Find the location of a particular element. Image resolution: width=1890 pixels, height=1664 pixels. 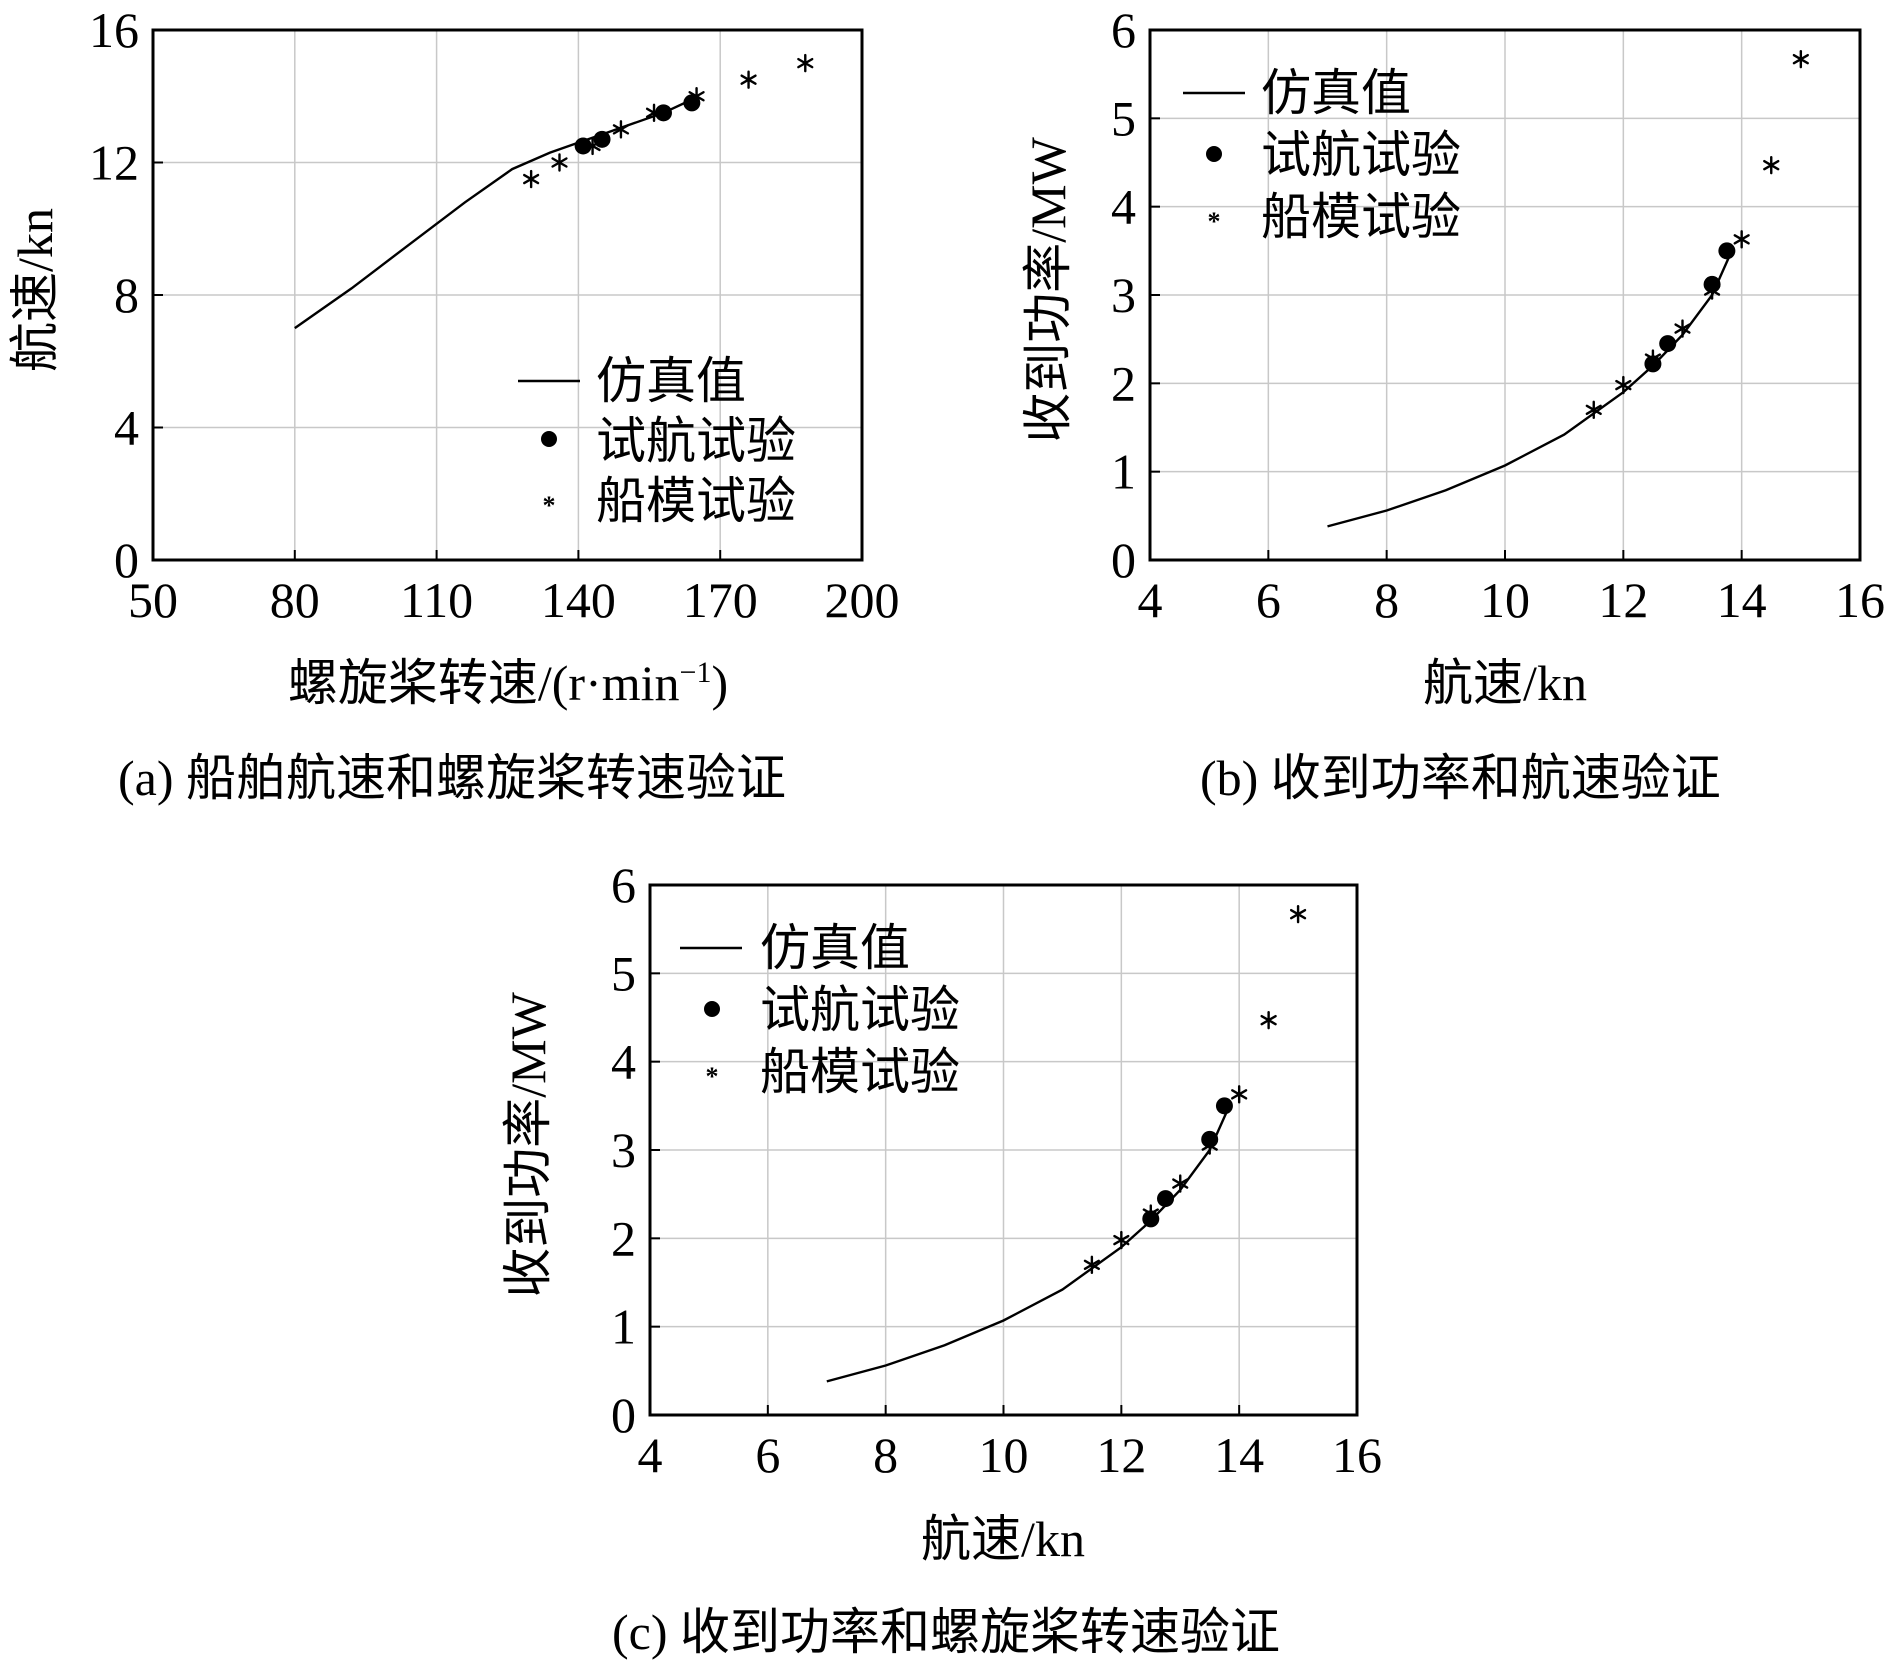

chart-c-legend-star-swatch: * is located at coordinates (712, 1076).